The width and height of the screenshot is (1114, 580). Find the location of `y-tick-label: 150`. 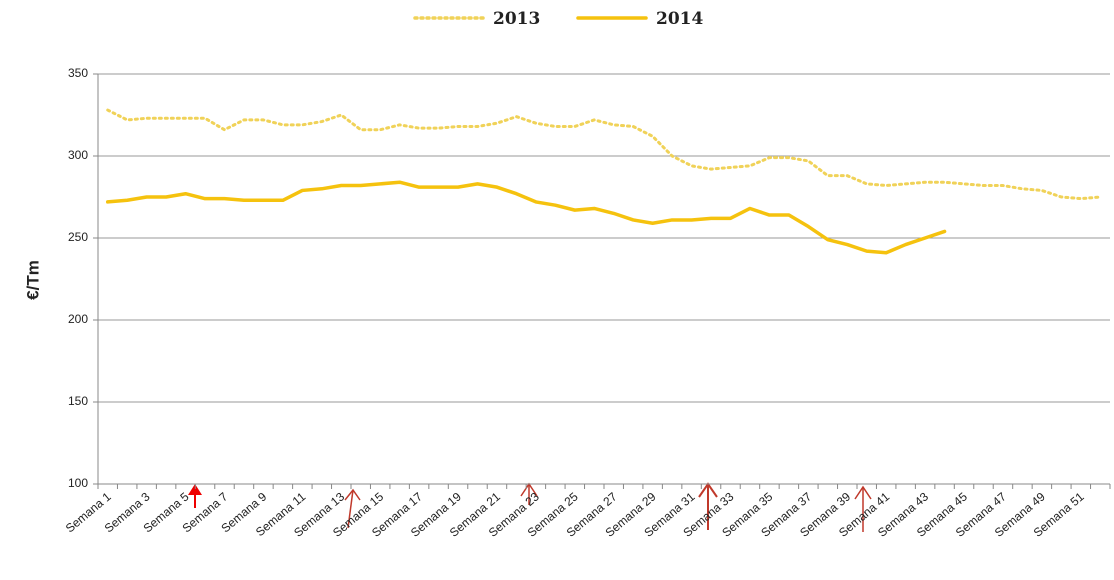

y-tick-label: 150 is located at coordinates (78, 401).